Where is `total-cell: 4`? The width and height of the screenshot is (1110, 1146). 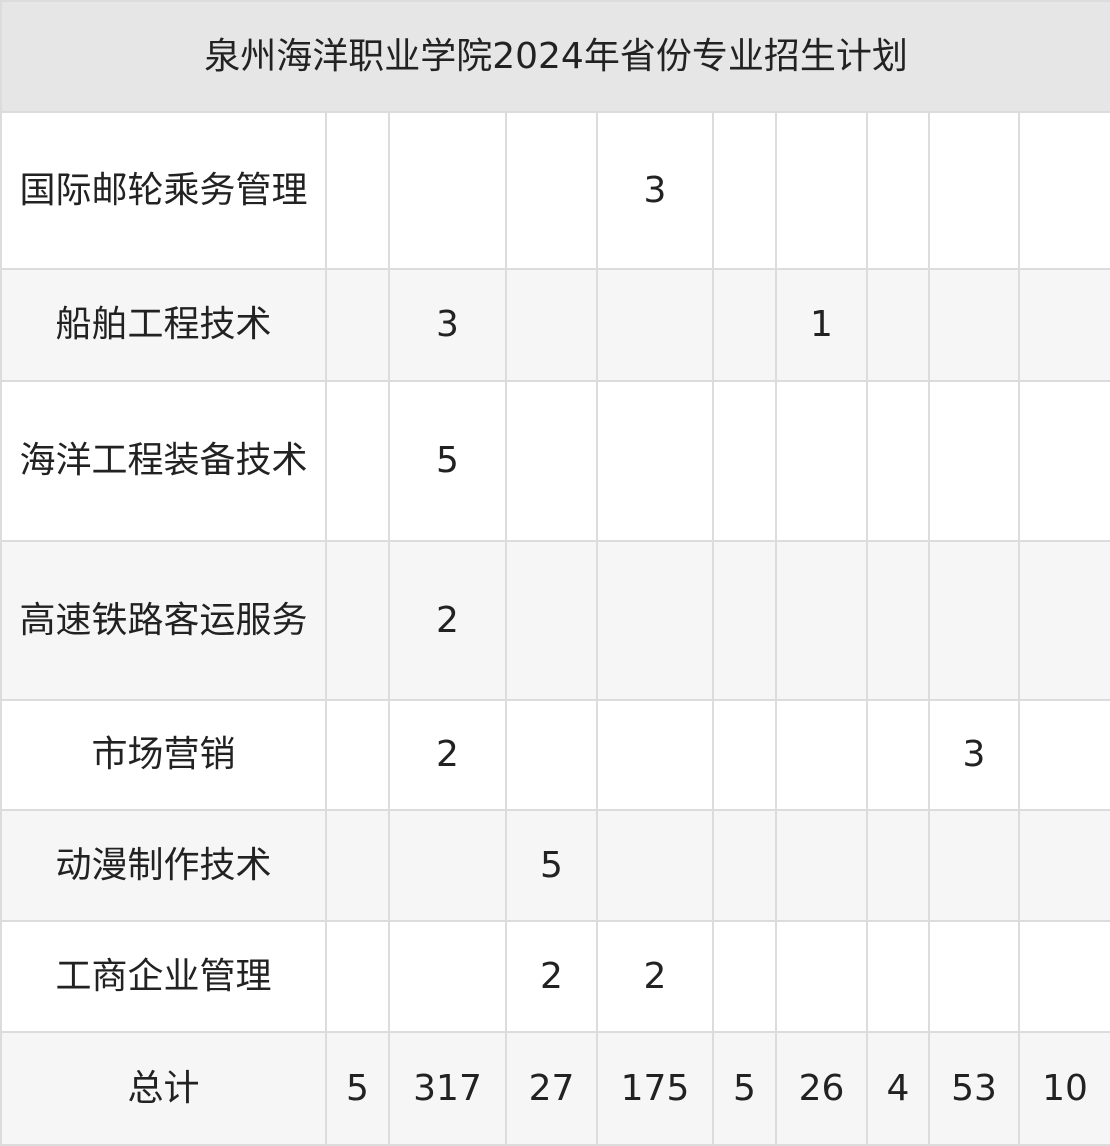 total-cell: 4 is located at coordinates (898, 1088).